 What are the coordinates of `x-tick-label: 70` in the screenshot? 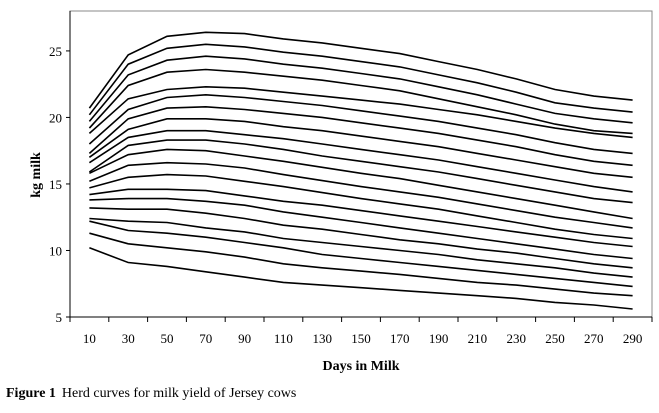 It's located at (205, 338).